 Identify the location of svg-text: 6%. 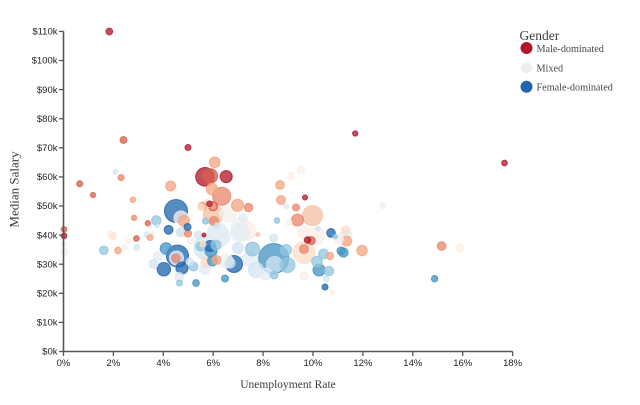
(213, 363).